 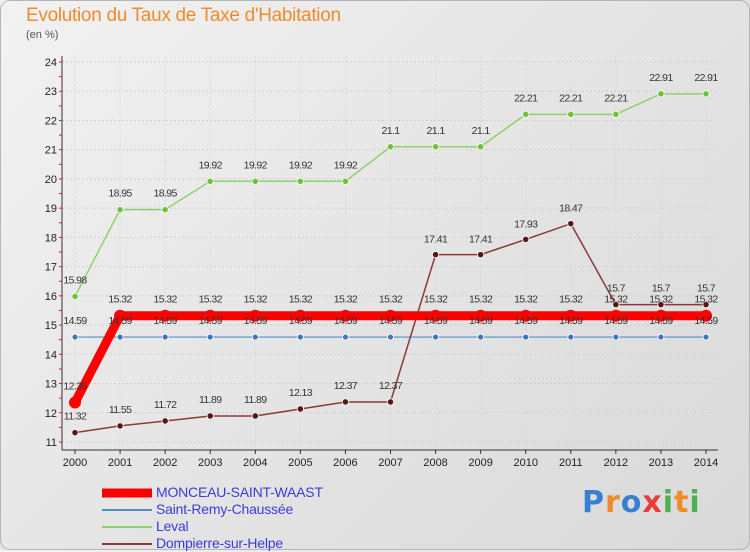 I want to click on y-tick-label: 19, so click(x=51, y=209).